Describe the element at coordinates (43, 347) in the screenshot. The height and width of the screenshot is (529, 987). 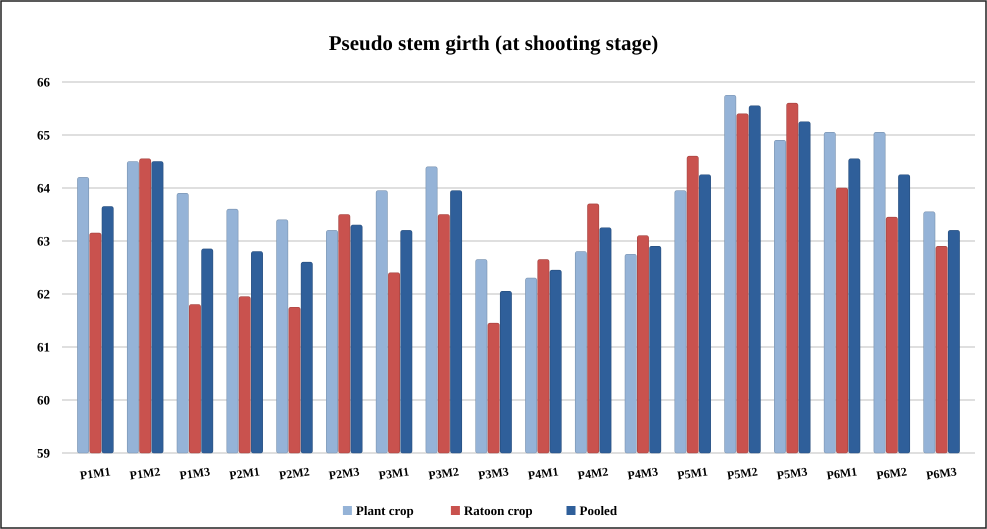
I see `y-tick-label: 61` at that location.